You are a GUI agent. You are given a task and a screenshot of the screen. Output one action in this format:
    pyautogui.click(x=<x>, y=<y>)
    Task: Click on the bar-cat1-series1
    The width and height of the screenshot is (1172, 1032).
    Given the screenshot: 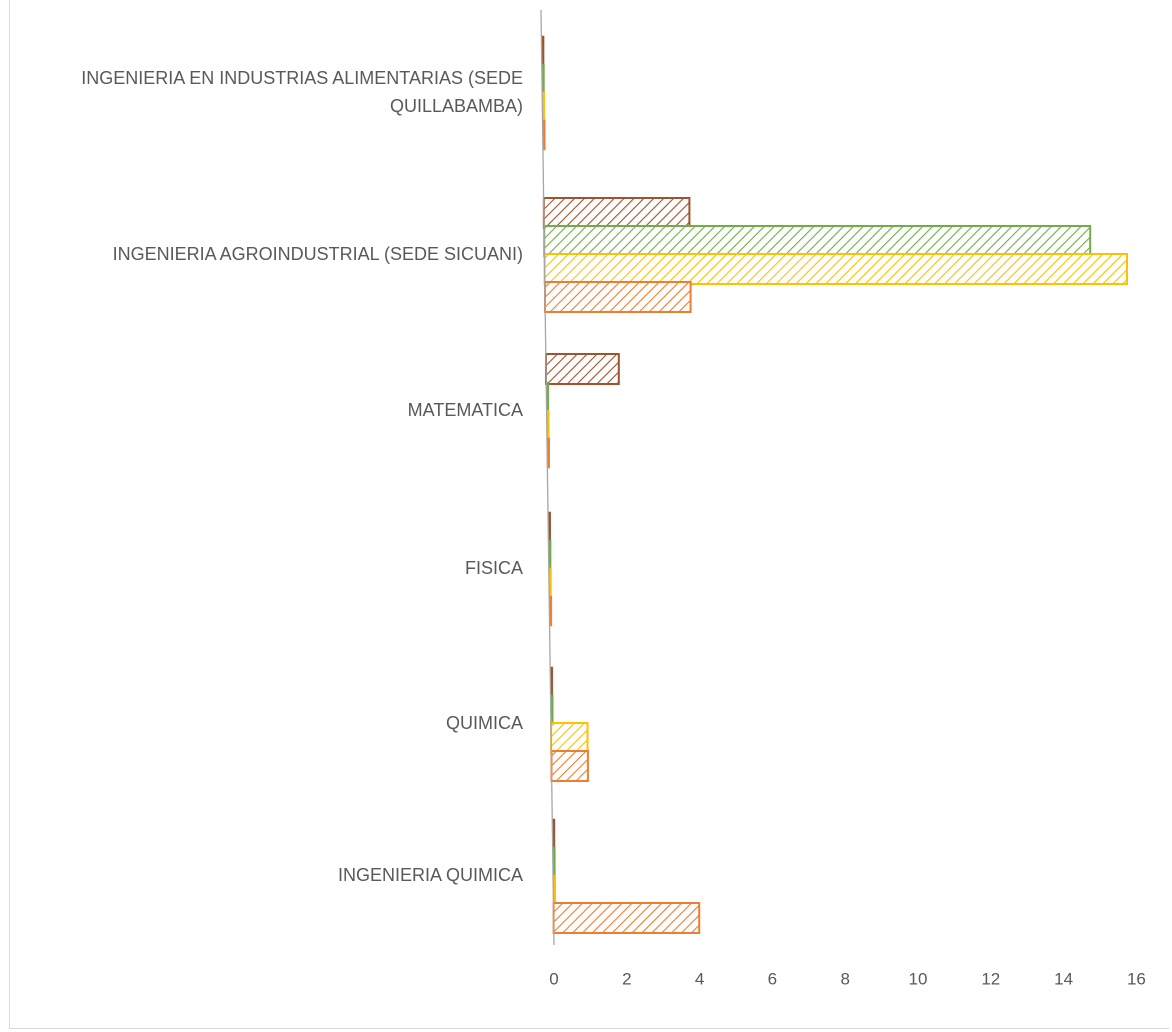 What is the action you would take?
    pyautogui.click(x=817, y=241)
    